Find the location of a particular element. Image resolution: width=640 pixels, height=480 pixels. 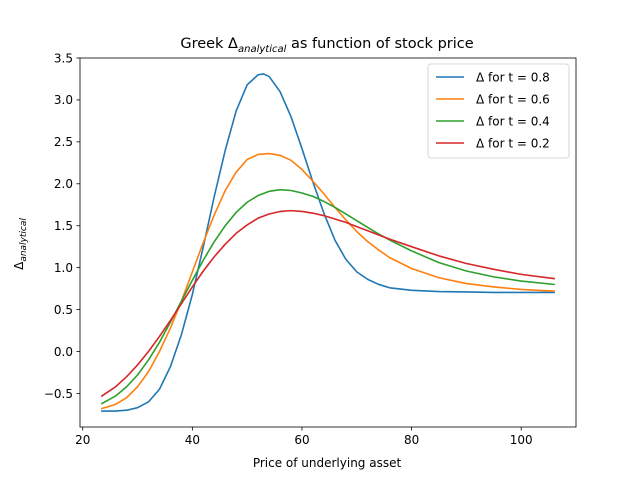

y-tick-label: 0.5 is located at coordinates (63, 310).